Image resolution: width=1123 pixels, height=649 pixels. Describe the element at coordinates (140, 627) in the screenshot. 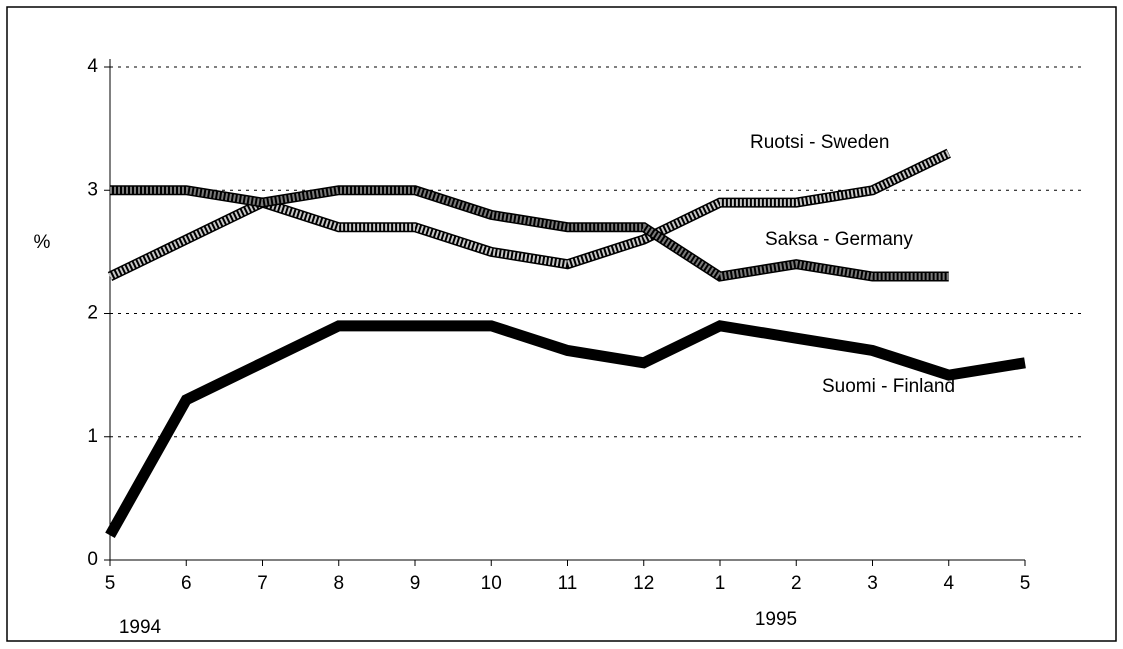

I see `year-label: 1994` at that location.